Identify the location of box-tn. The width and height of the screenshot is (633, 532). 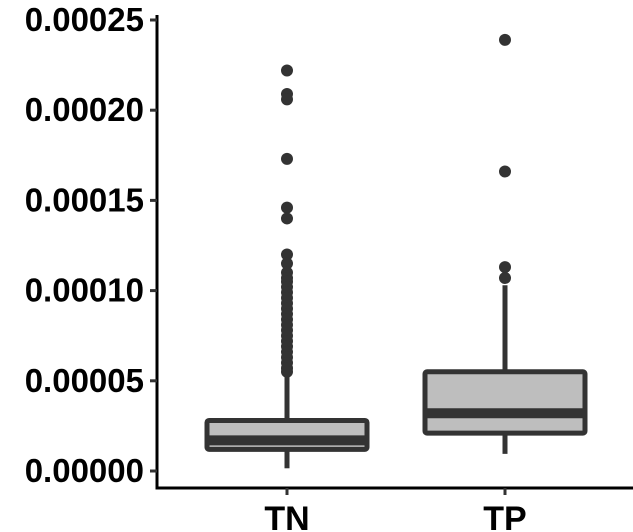
(287, 422).